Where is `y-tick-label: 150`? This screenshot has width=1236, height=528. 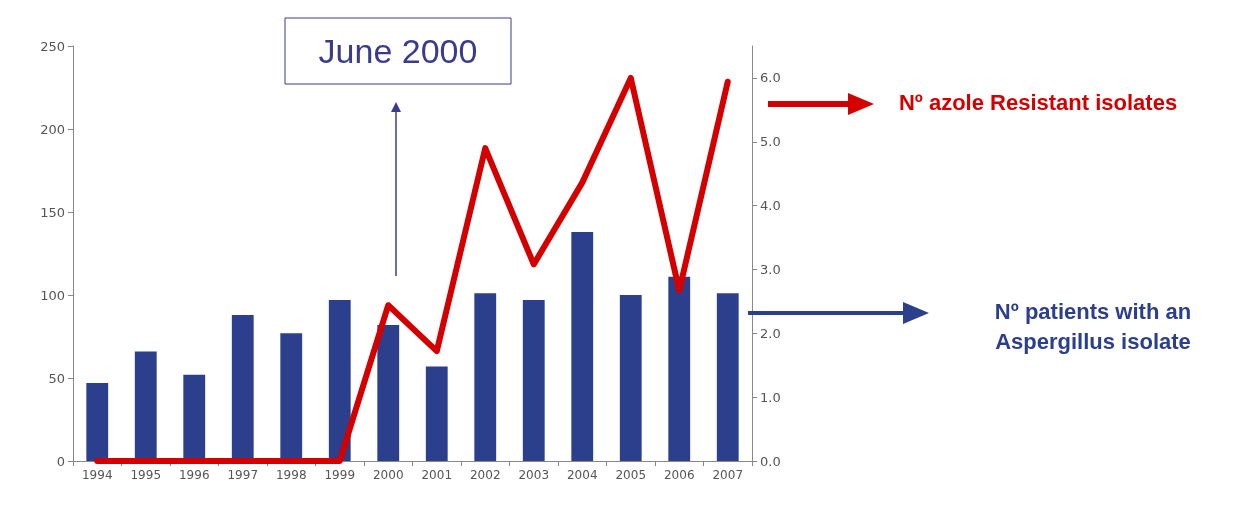
y-tick-label: 150 is located at coordinates (52, 212).